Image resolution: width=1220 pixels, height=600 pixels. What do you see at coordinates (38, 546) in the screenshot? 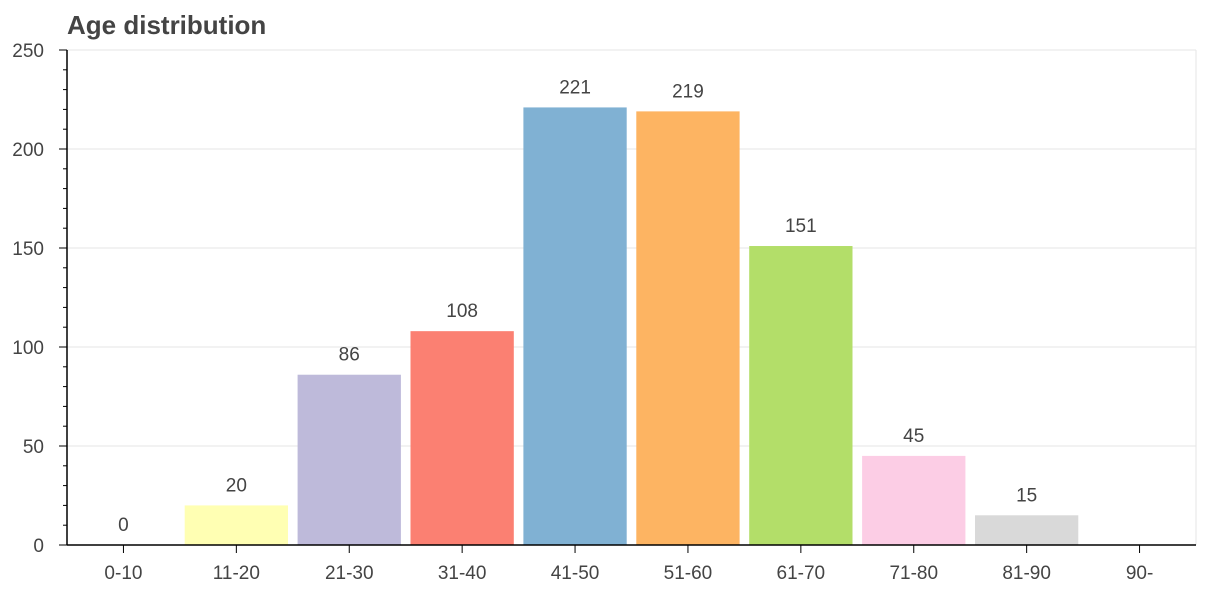
I see `y-tick-label: 0` at bounding box center [38, 546].